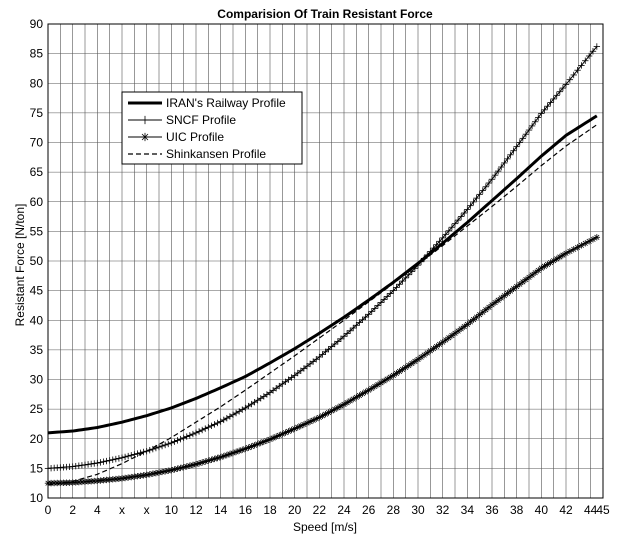 Image resolution: width=621 pixels, height=535 pixels. Describe the element at coordinates (443, 510) in the screenshot. I see `x-tick-label: 32` at that location.